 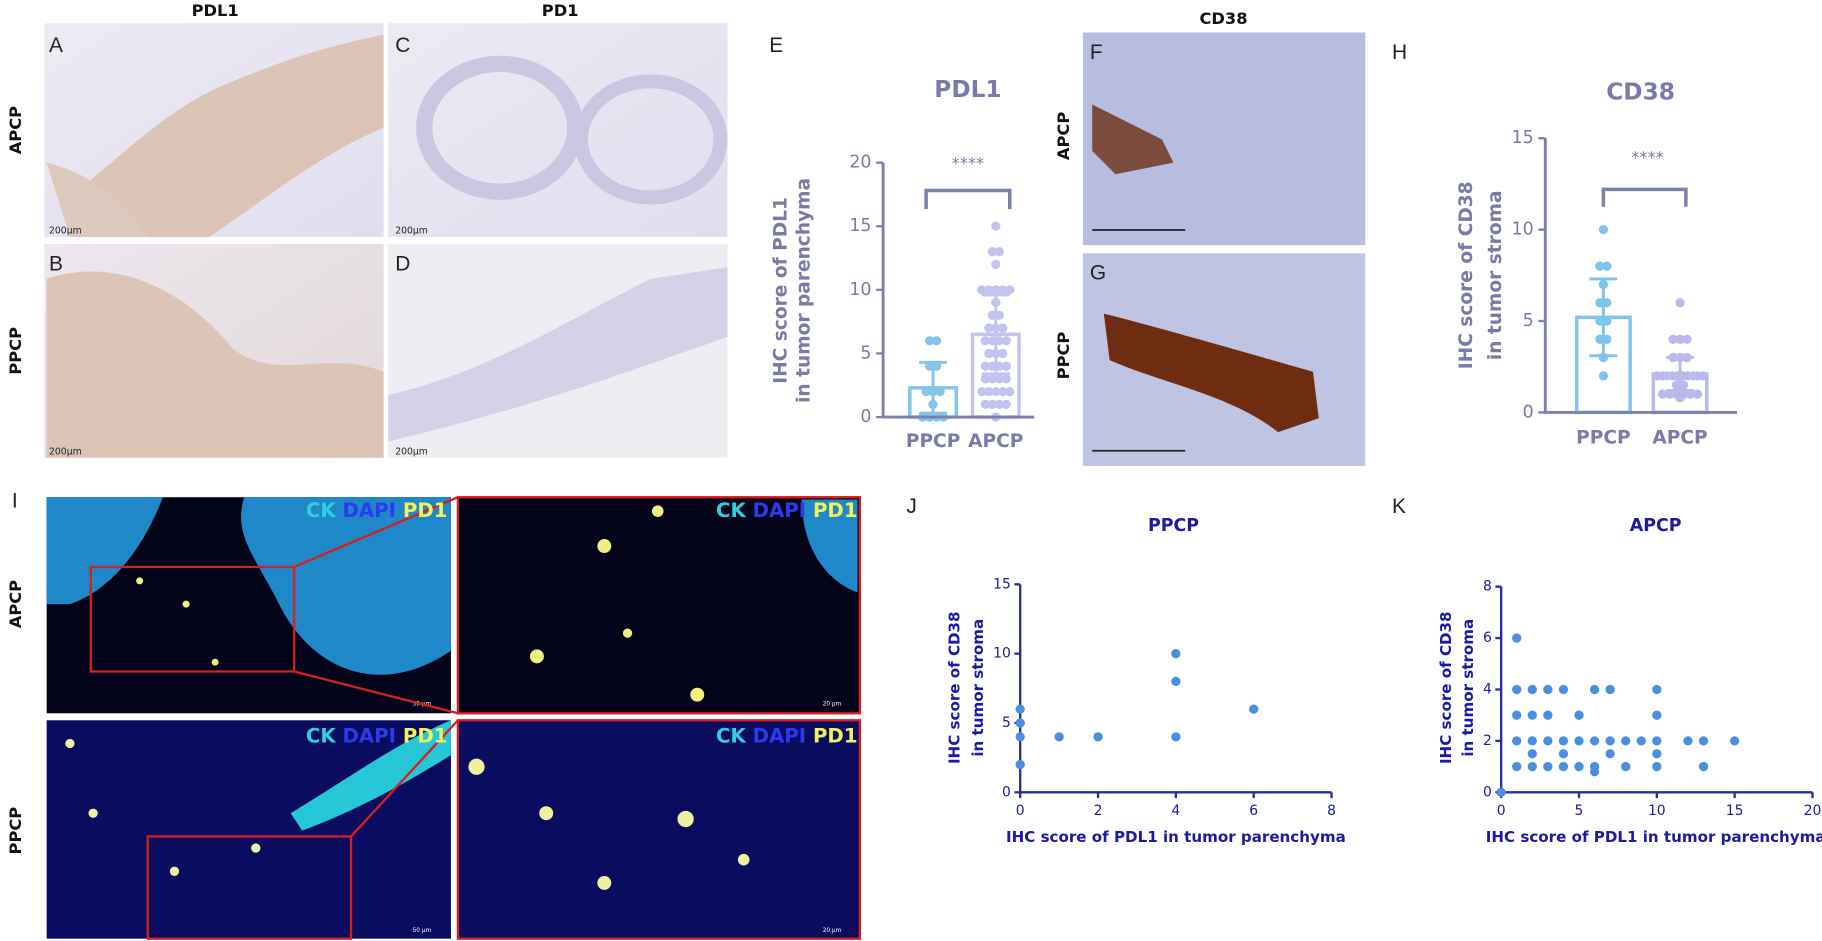 I want to click on x-tick-label: 2, so click(x=1098, y=811).